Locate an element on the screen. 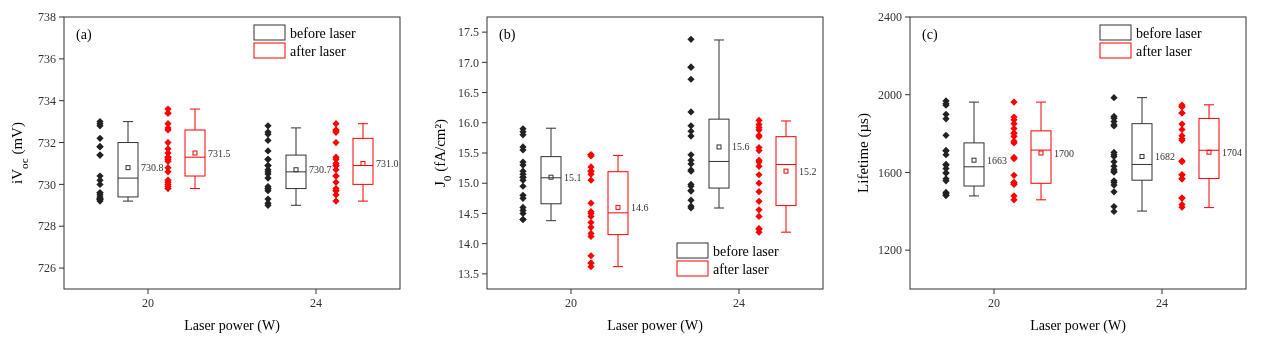 The width and height of the screenshot is (1268, 340). y-tick-label: 17.0 is located at coordinates (468, 62).